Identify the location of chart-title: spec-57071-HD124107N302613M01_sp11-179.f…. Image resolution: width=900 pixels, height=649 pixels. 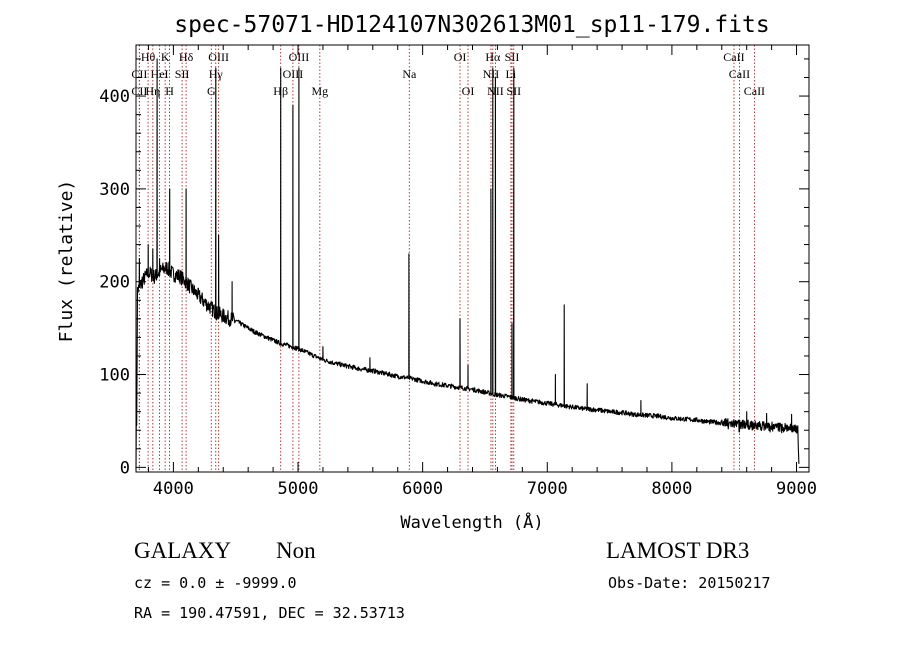
(471, 25).